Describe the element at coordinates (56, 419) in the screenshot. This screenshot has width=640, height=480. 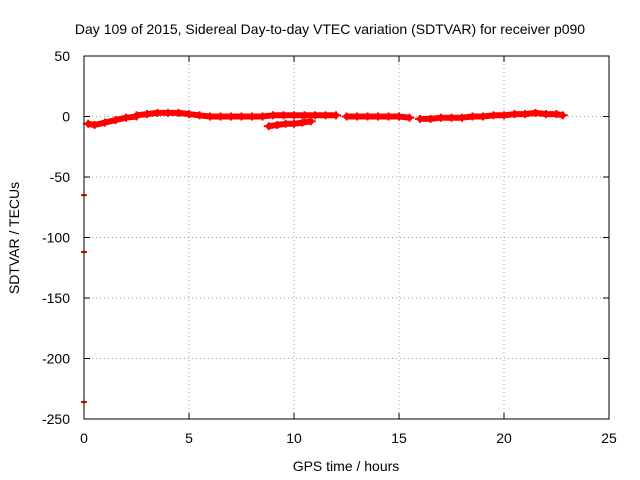
I see `y-tick-label: -250` at that location.